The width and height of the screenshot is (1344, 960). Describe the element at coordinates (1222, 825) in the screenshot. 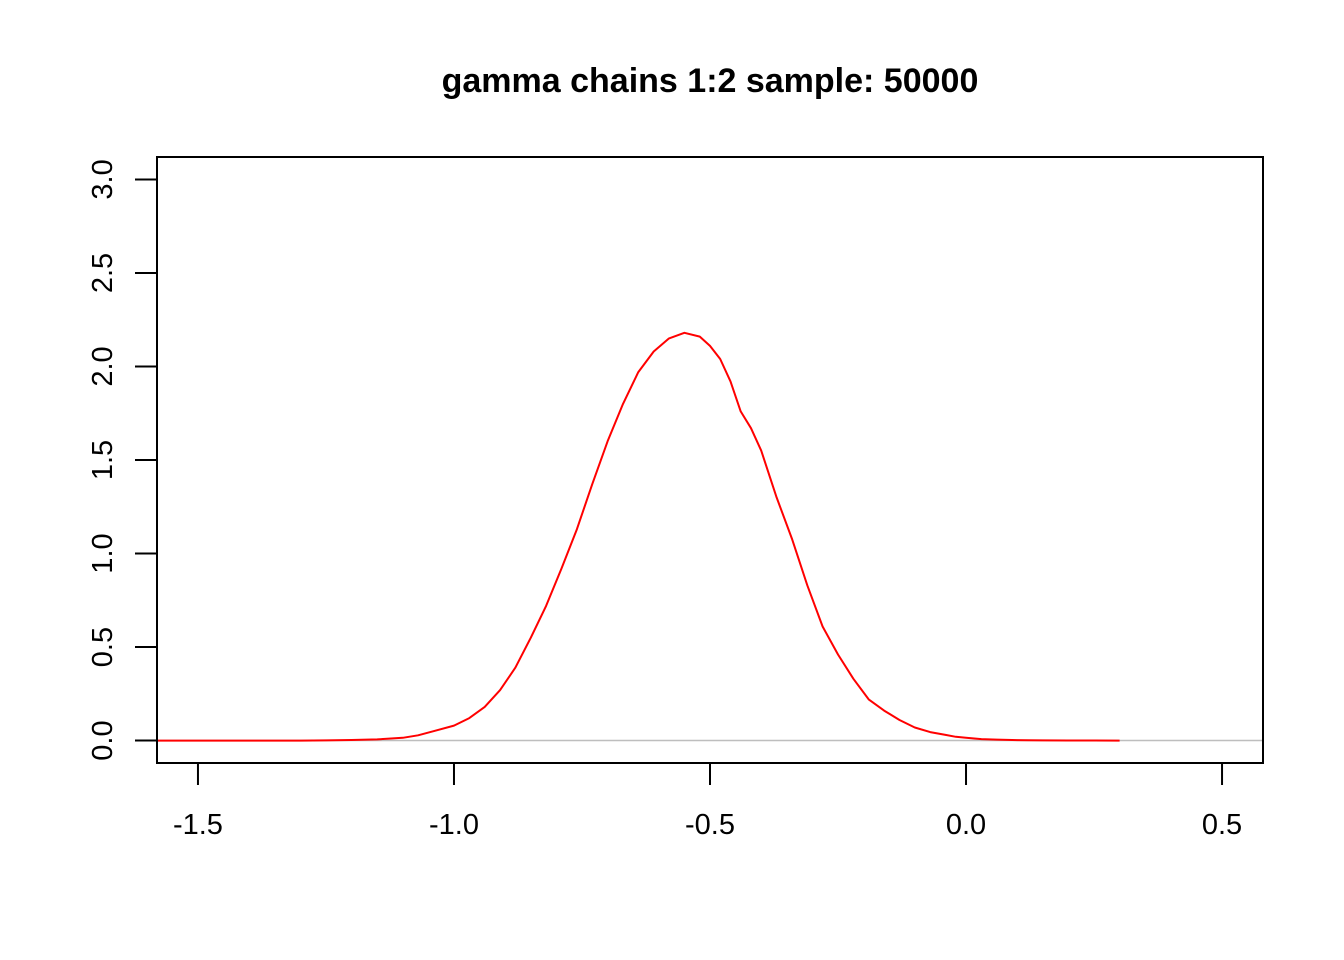

I see `x-tick-label: 0.5` at that location.